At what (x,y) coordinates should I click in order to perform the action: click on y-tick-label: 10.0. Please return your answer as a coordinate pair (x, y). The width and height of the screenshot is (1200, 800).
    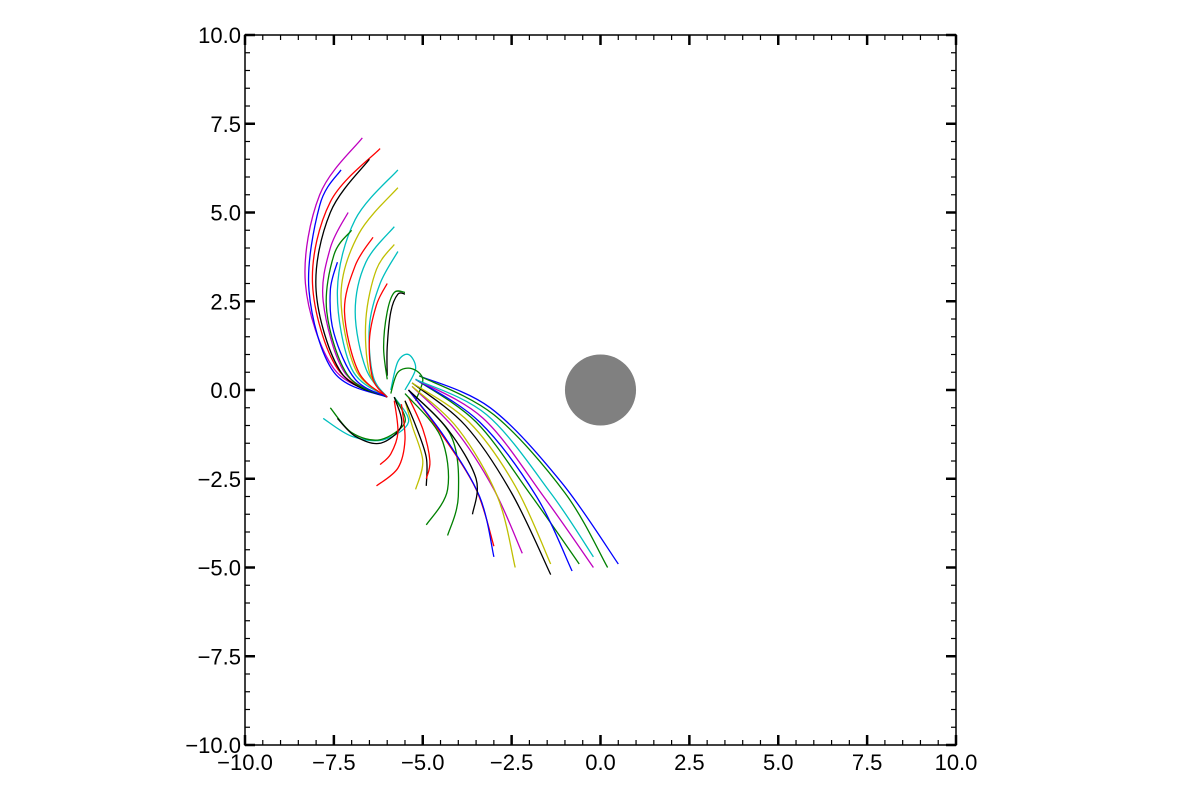
    Looking at the image, I should click on (219, 35).